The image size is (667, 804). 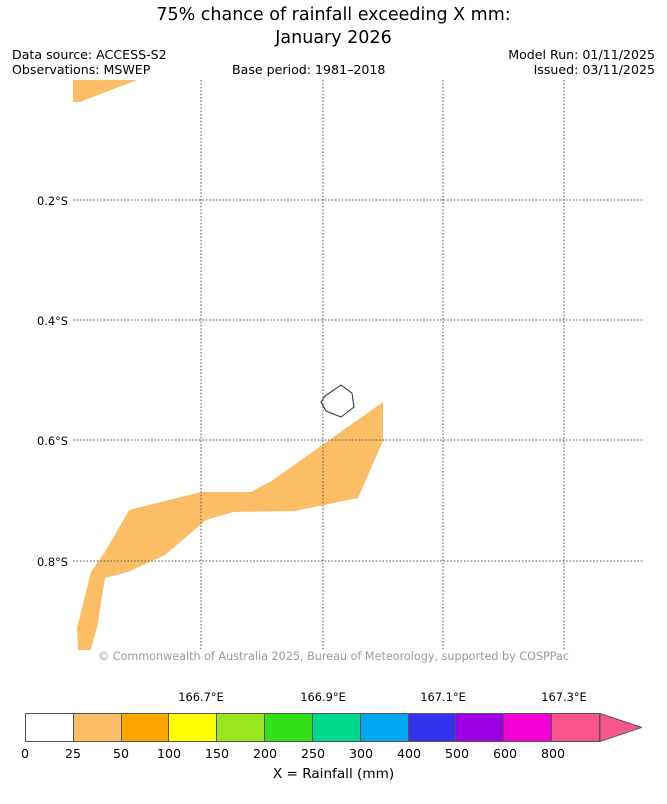 I want to click on x-axis-tick-1: 166.9°E, so click(x=323, y=697).